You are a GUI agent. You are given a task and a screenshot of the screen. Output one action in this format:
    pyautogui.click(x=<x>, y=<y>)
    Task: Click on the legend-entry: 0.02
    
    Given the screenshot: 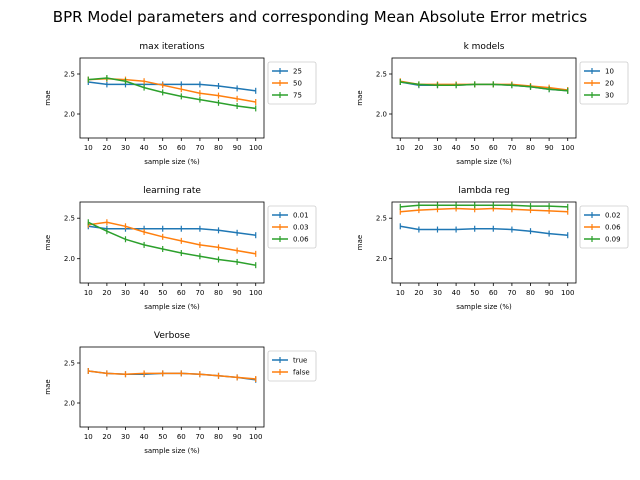 What is the action you would take?
    pyautogui.click(x=613, y=216)
    